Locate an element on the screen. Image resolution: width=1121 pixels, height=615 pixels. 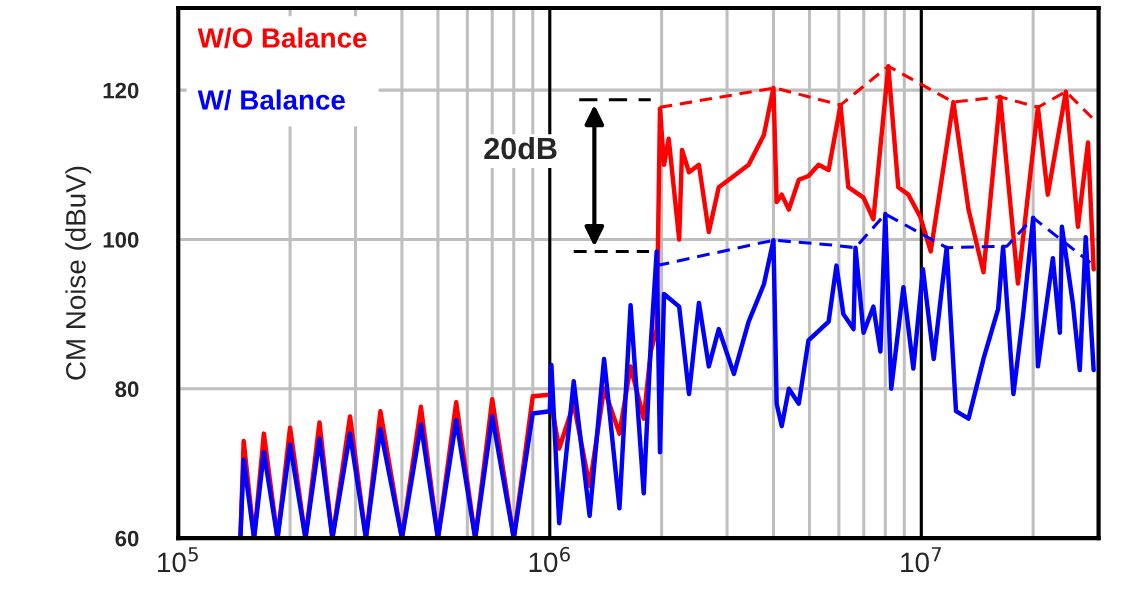
y-axis-title: CM Noise (dBuV) is located at coordinates (78, 273).